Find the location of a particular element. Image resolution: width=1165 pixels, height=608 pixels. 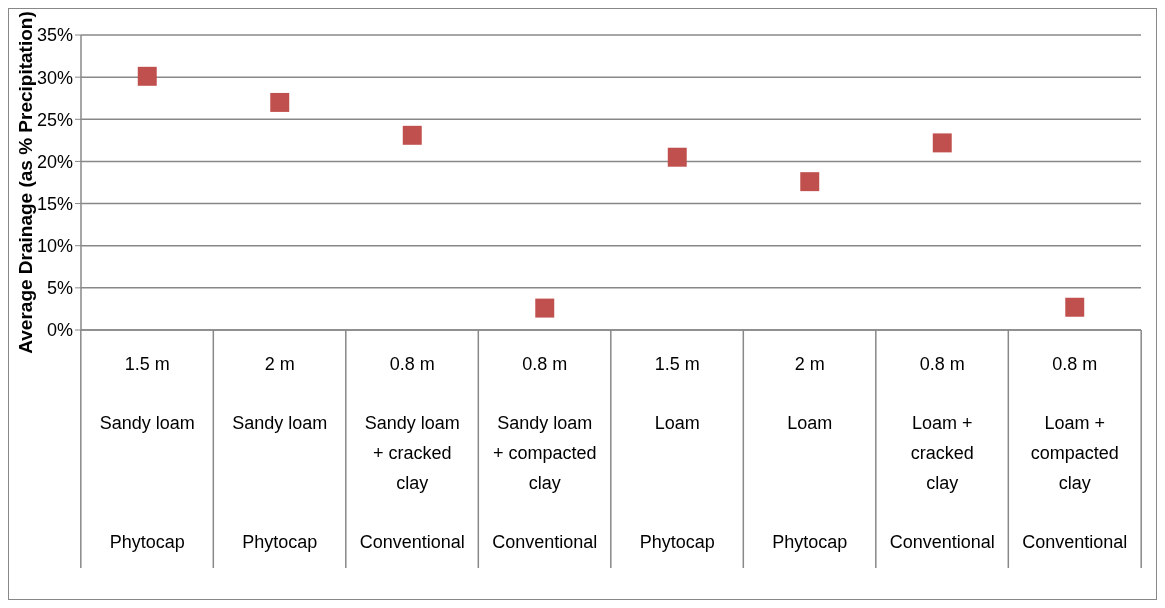

y-tick-label: 10% is located at coordinates (54, 246).